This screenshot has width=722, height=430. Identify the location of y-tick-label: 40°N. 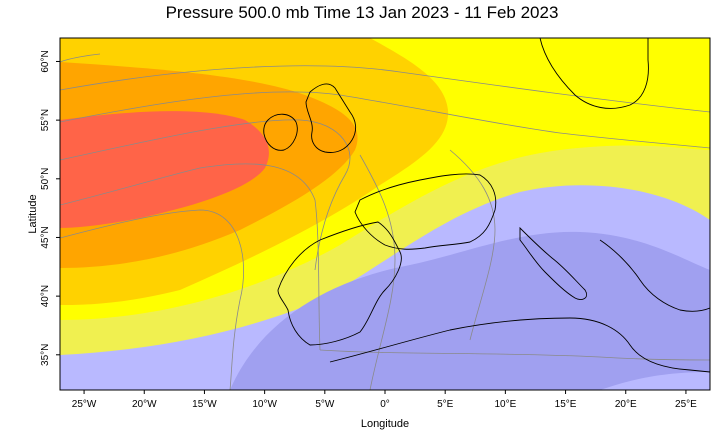
(45, 296).